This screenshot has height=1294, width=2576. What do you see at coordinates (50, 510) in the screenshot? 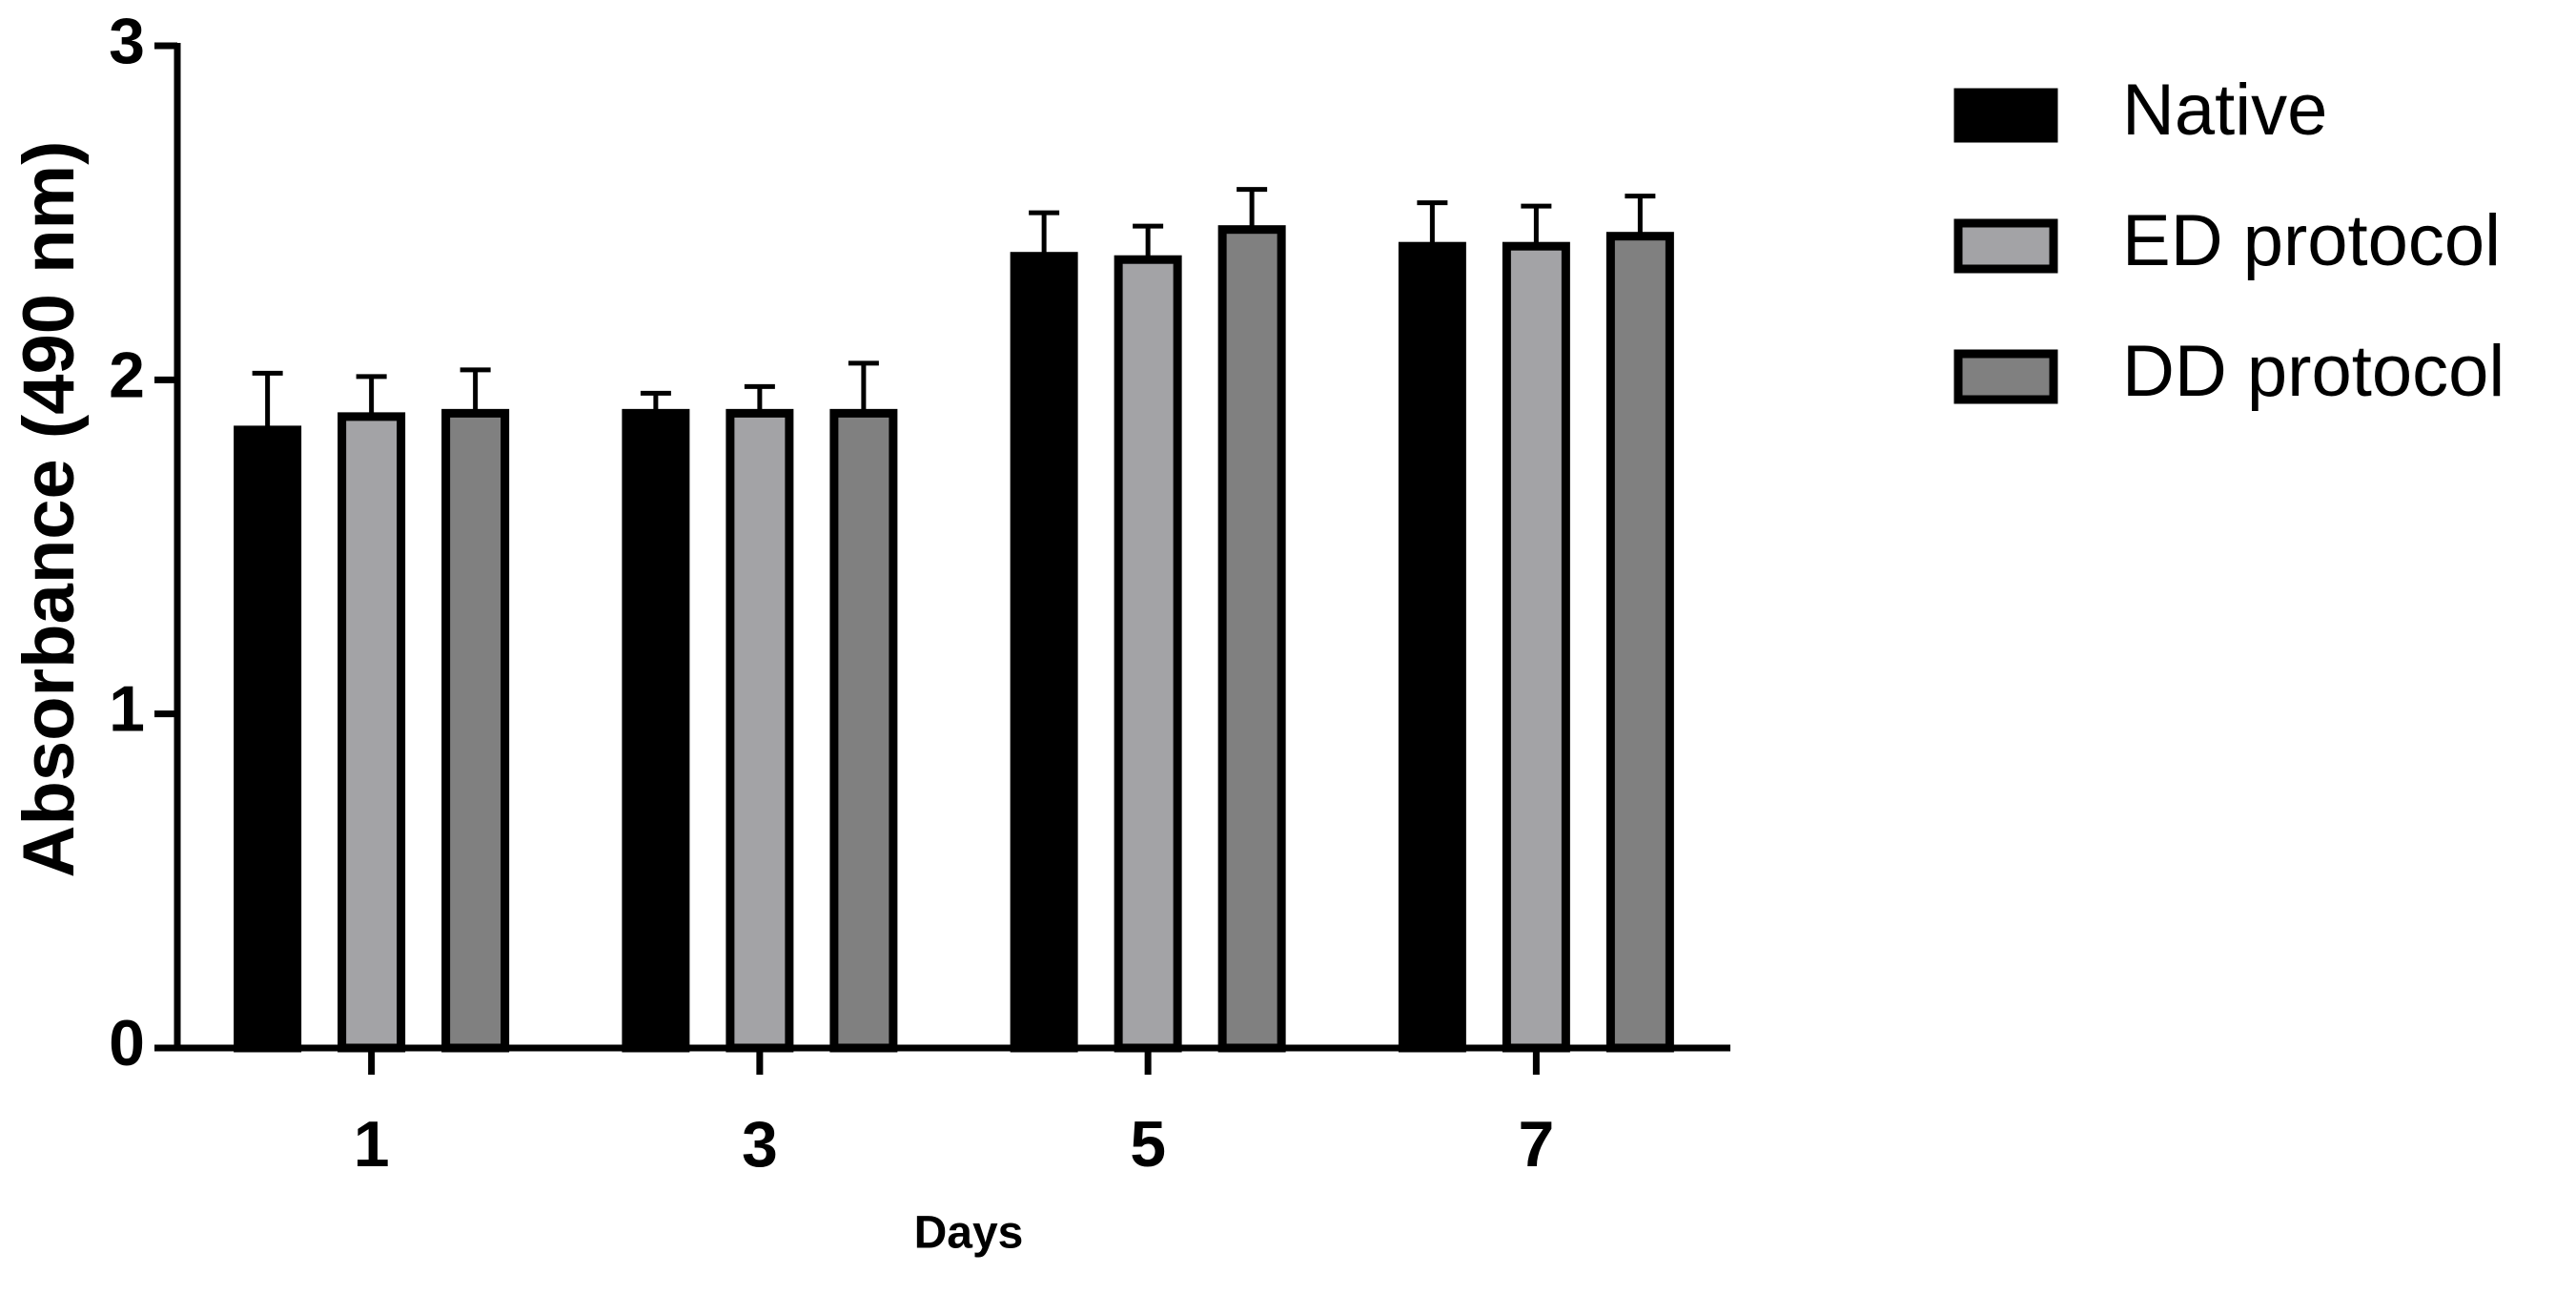
I see `y-axis-label: Absorbance (490 nm)` at bounding box center [50, 510].